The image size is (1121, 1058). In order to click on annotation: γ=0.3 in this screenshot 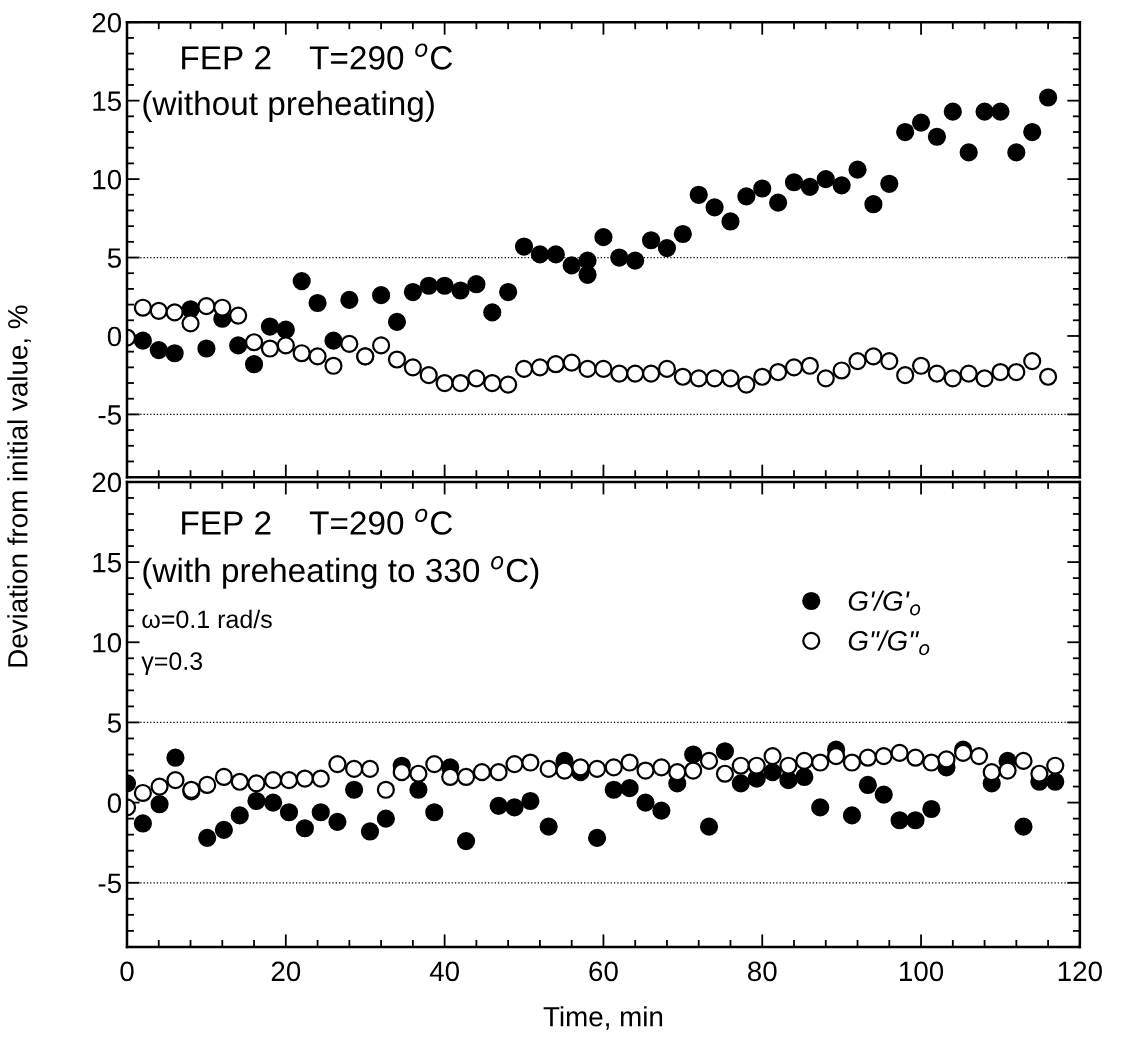, I will do `click(172, 663)`.